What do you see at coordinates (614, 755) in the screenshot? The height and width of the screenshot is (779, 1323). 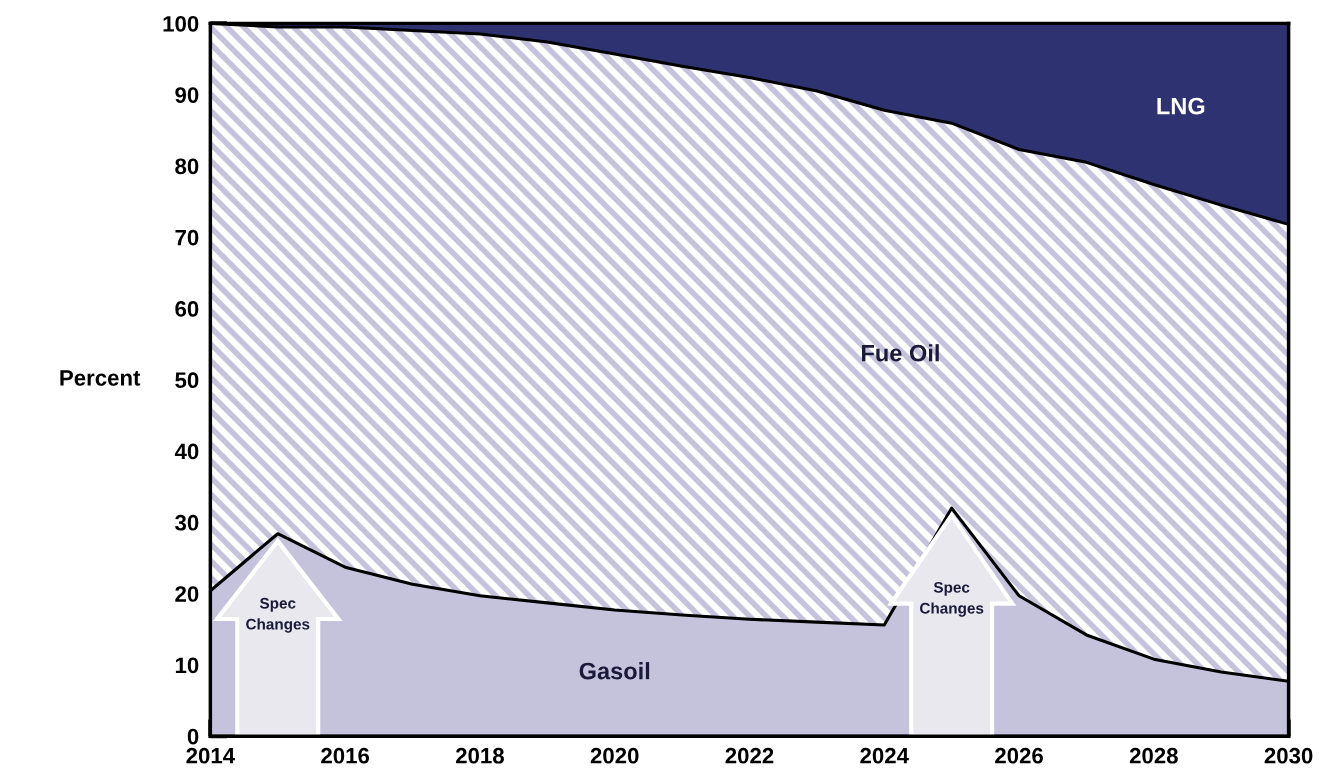 I see `x-tick-label: 2020` at bounding box center [614, 755].